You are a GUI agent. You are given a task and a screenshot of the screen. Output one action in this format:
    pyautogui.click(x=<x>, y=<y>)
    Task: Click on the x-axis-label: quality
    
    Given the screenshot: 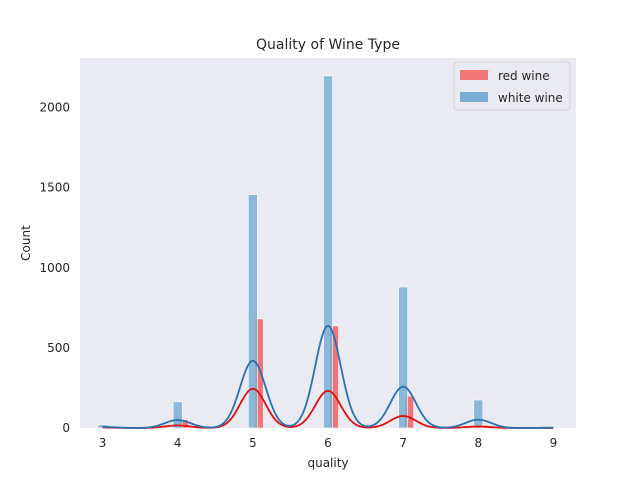 What is the action you would take?
    pyautogui.click(x=327, y=463)
    